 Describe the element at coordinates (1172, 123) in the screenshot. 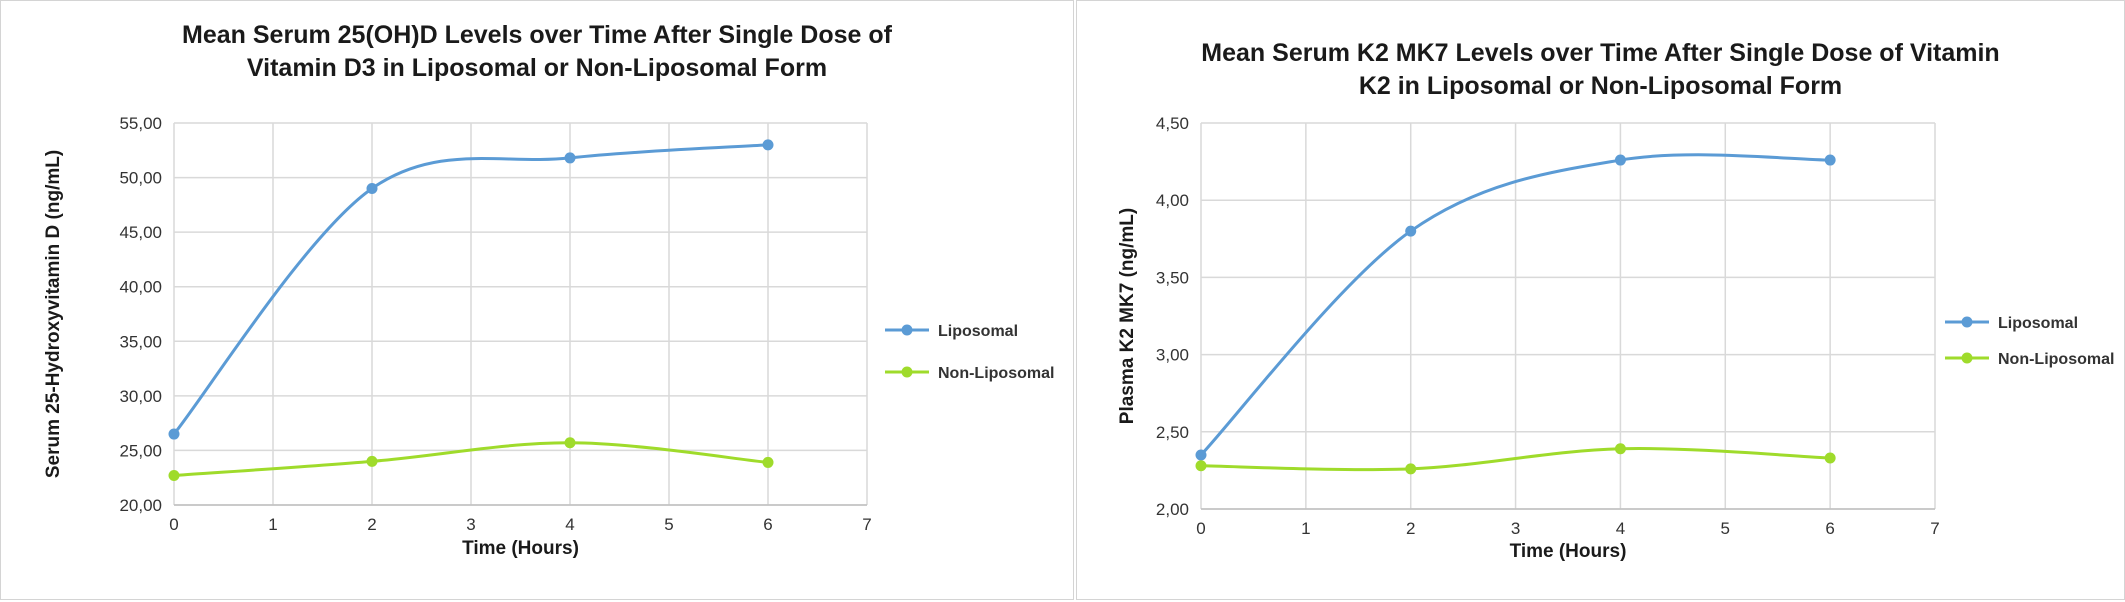

I see `y-tick-label: 4,50` at that location.